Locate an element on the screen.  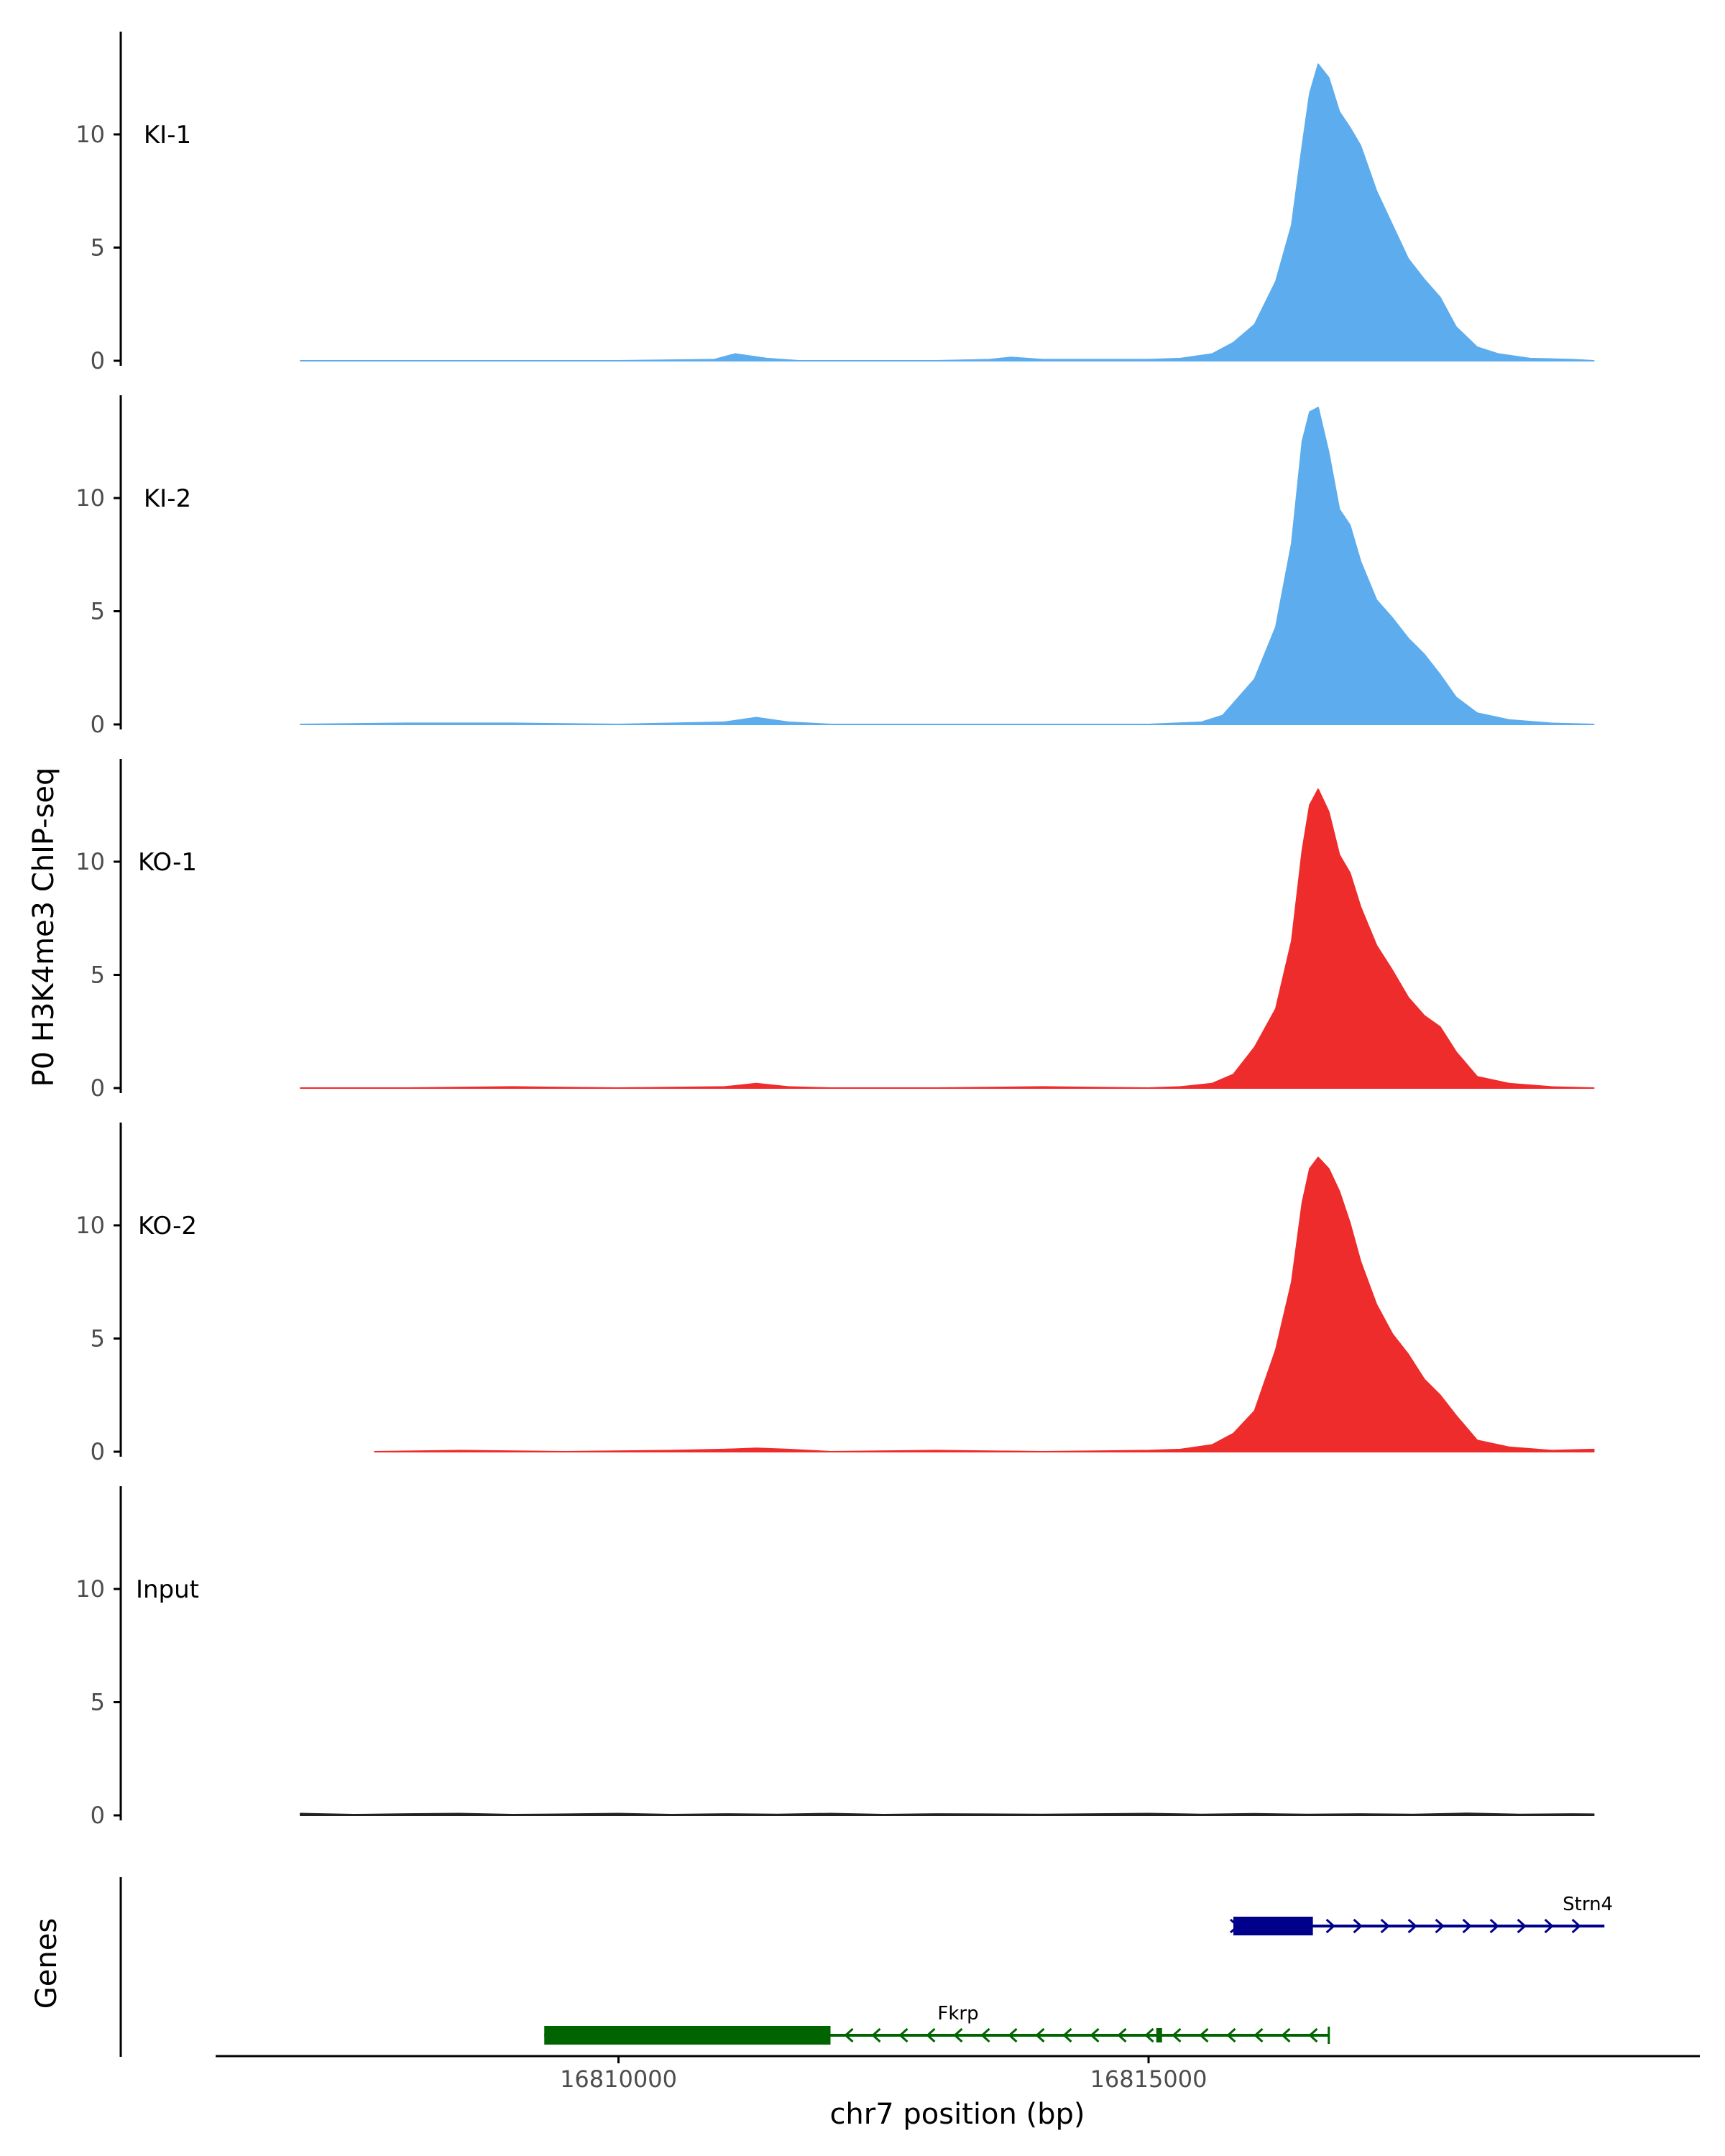
gene-fkrp: Fkrp is located at coordinates (937, 2024).